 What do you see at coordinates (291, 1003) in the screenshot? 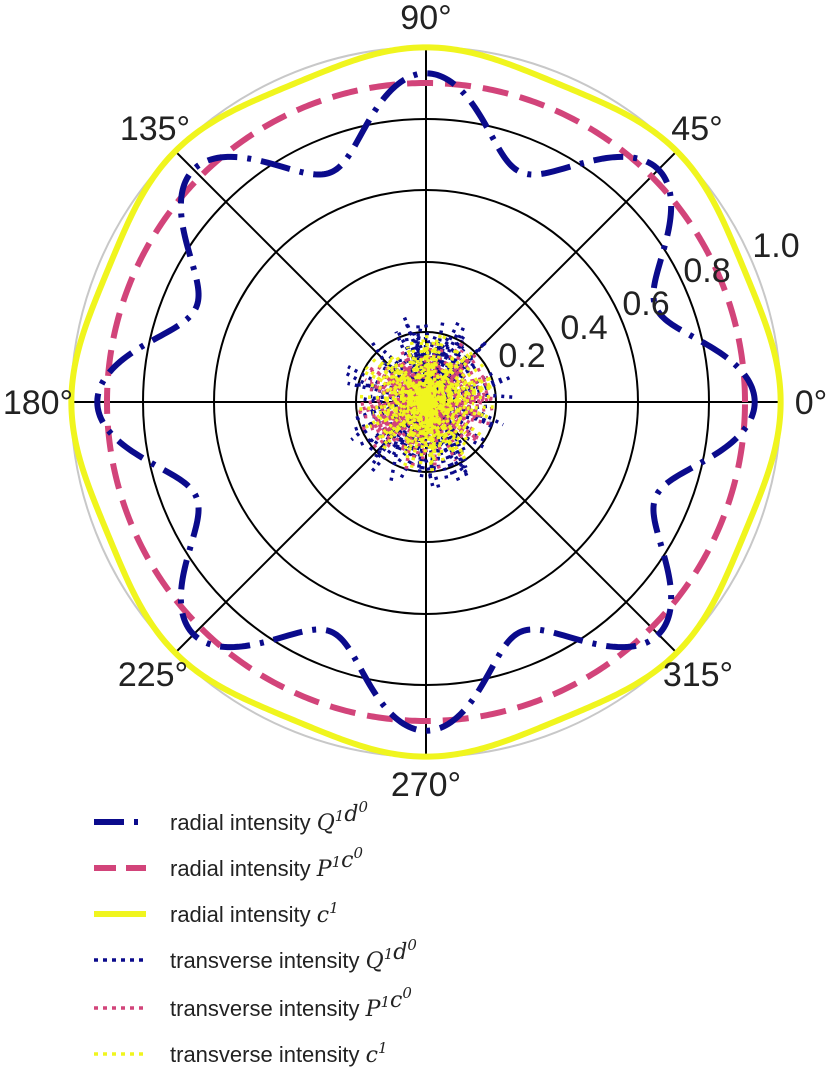
I see `legend-label-4: transverse intensity P1c0` at bounding box center [291, 1003].